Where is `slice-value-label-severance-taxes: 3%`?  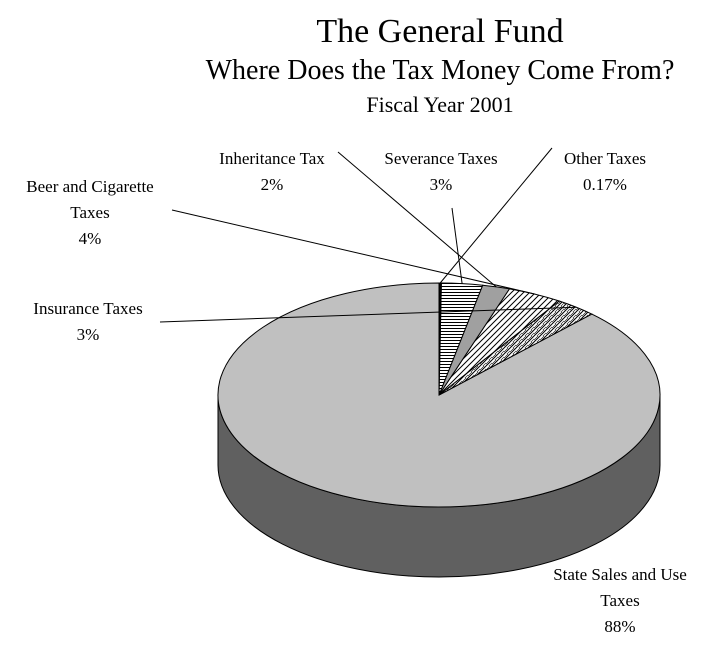
slice-value-label-severance-taxes: 3% is located at coordinates (441, 184).